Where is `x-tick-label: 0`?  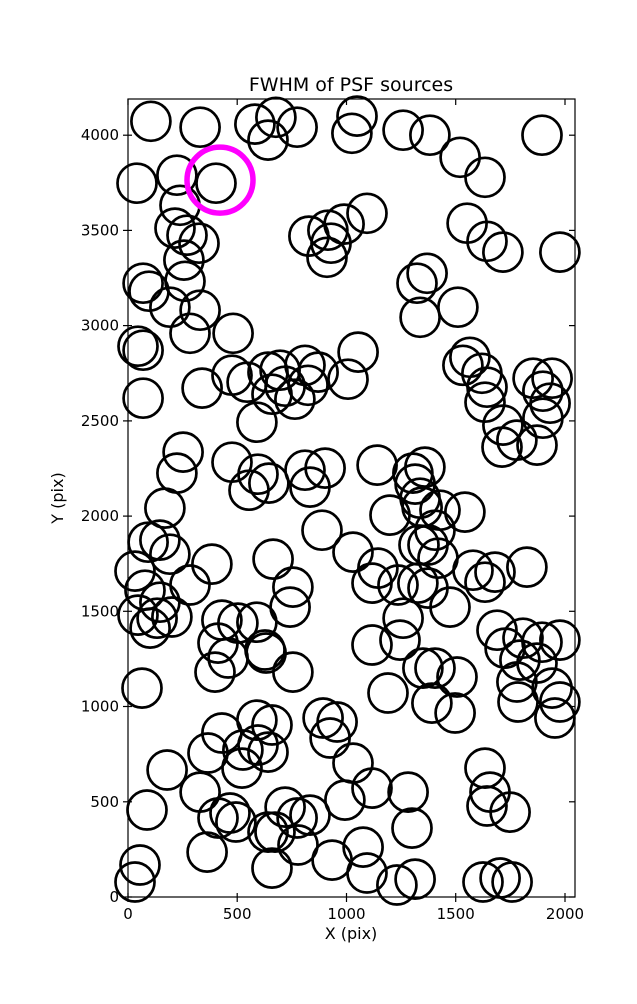 x-tick-label: 0 is located at coordinates (128, 914).